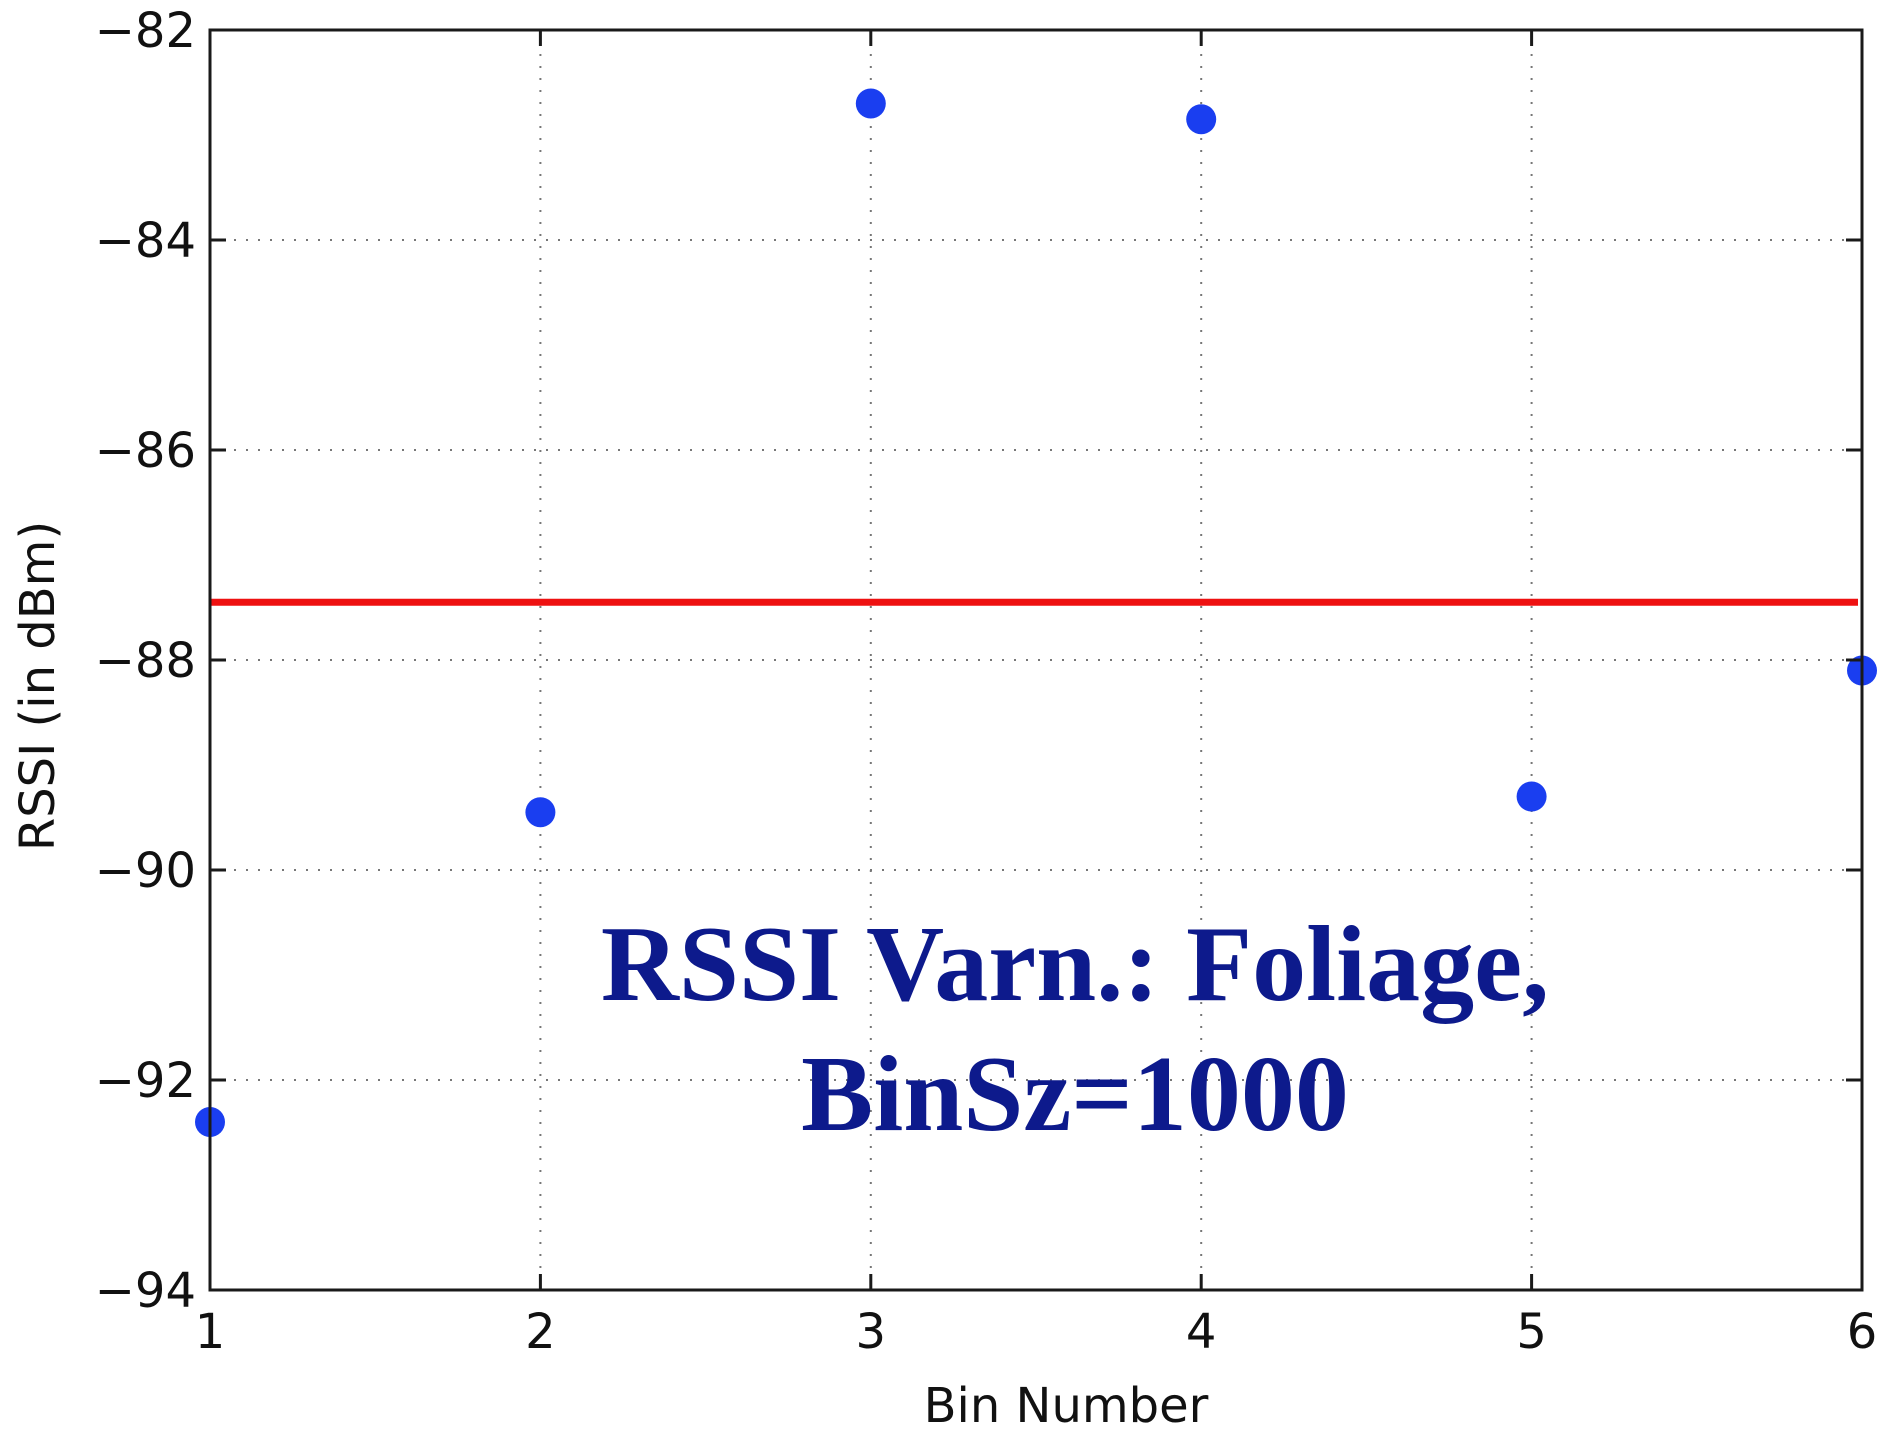  I want to click on y-tick-label: −84, so click(145, 241).